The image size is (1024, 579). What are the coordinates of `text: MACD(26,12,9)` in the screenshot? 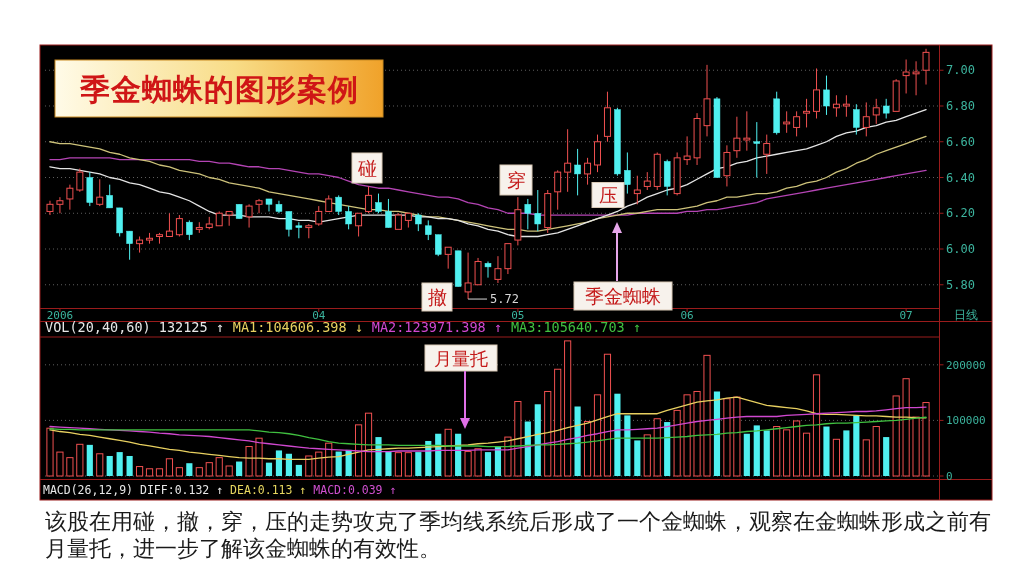 It's located at (88, 490).